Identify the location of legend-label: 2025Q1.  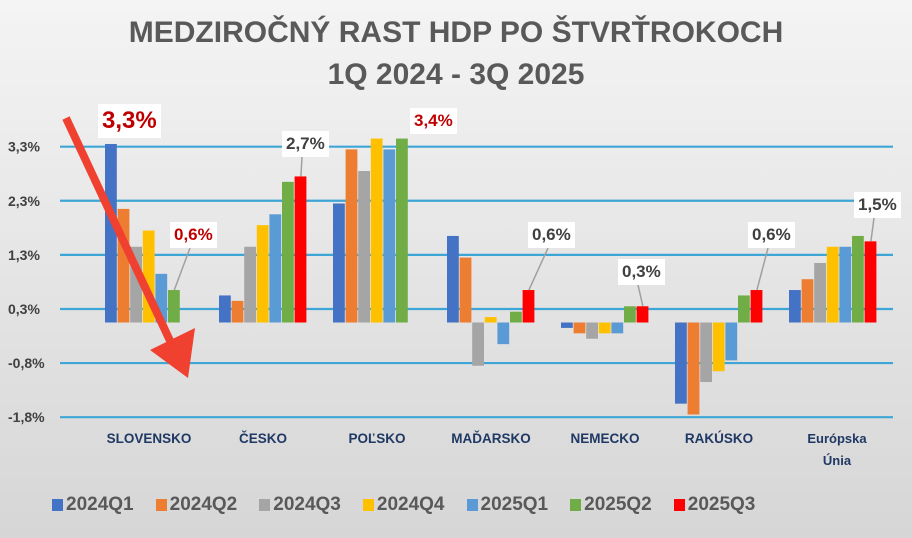
(514, 504).